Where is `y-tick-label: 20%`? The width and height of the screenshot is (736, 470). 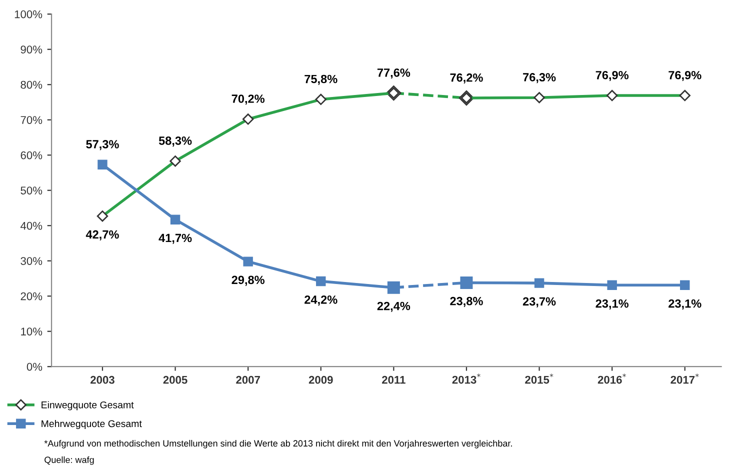
y-tick-label: 20% is located at coordinates (31, 296).